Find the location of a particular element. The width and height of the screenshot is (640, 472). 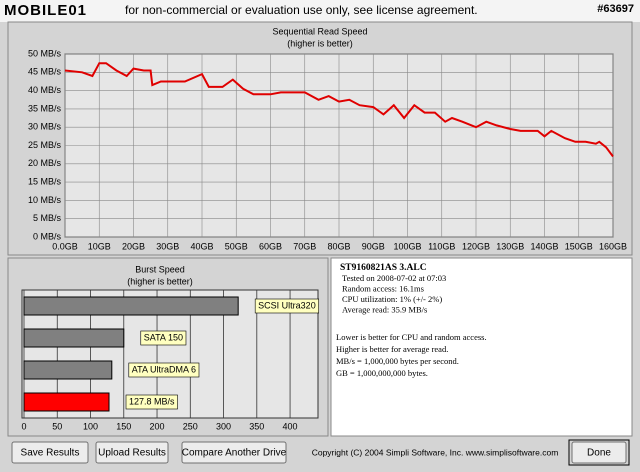

x-tick-label: 40GB is located at coordinates (201, 246).